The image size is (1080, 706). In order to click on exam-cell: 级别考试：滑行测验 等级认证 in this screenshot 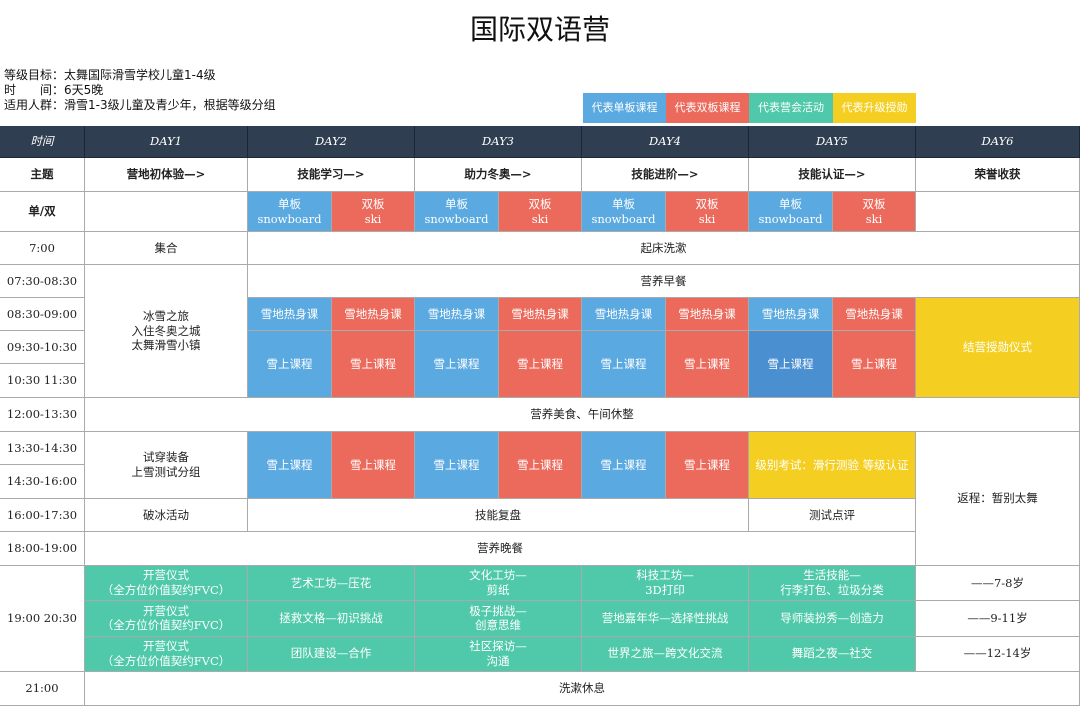, I will do `click(832, 465)`.